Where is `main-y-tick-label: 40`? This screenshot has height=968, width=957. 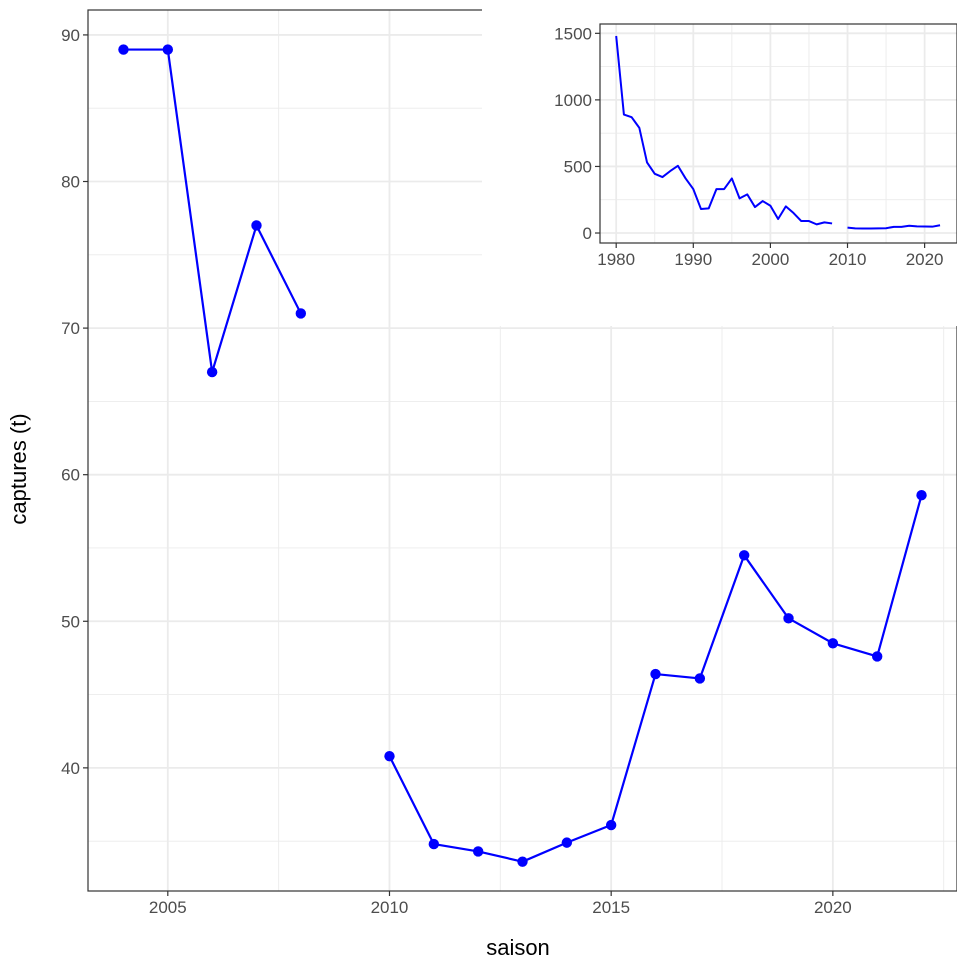 main-y-tick-label: 40 is located at coordinates (70, 768).